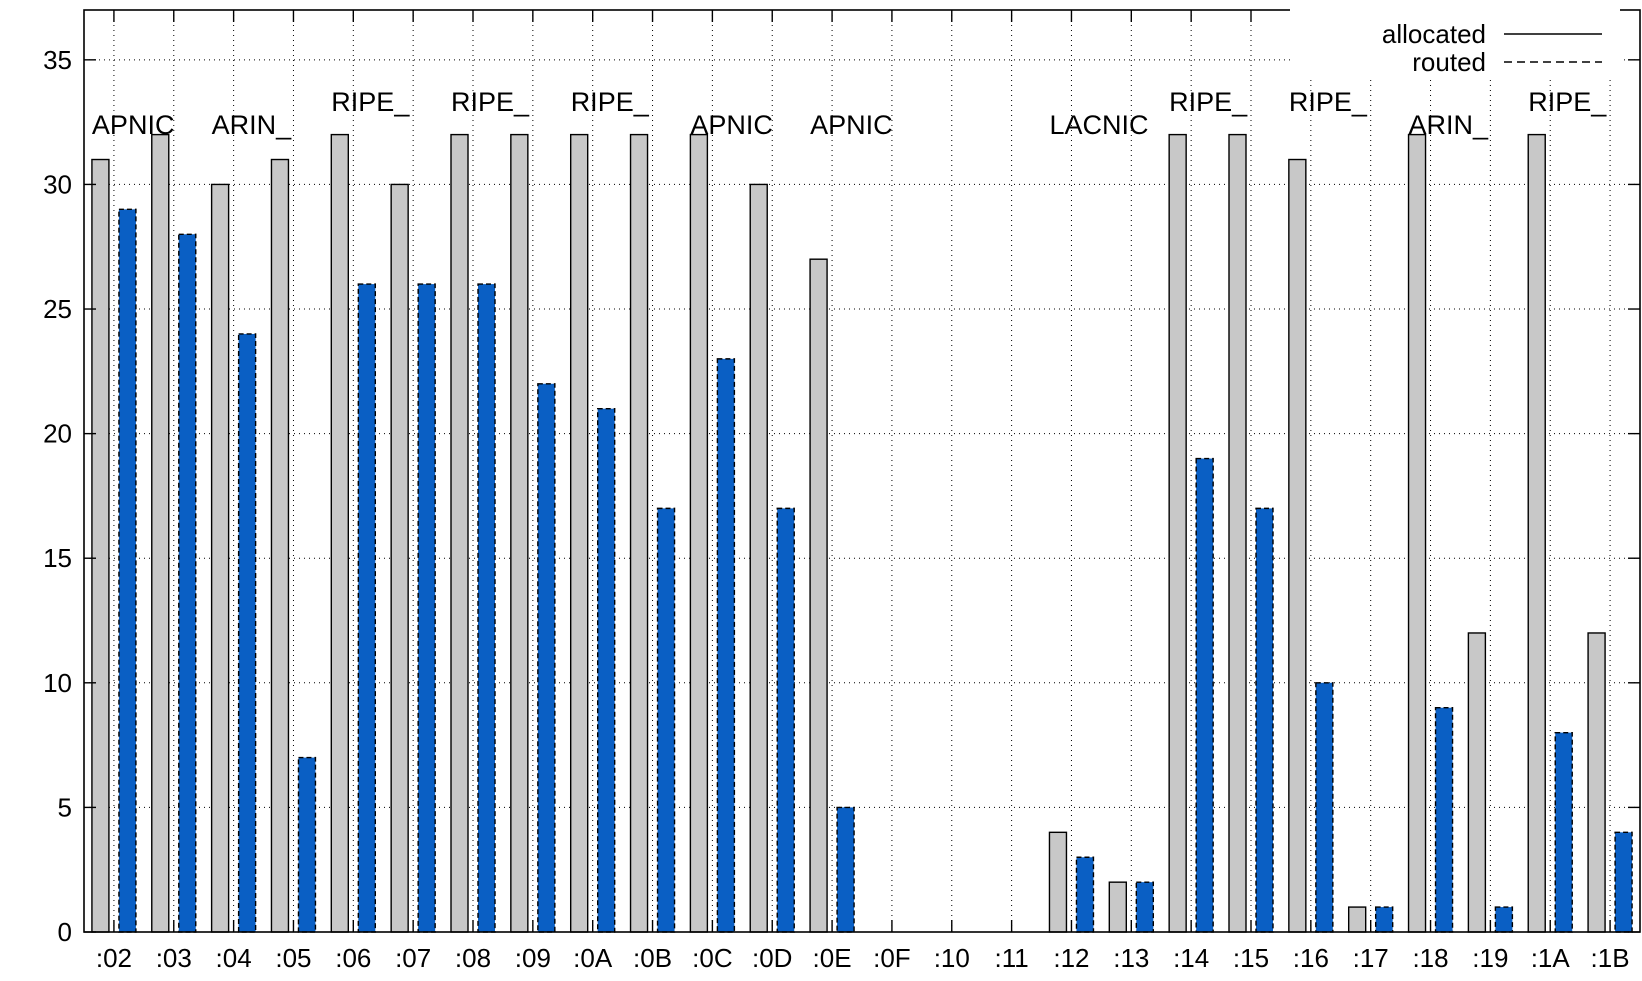  Describe the element at coordinates (1610, 958) in the screenshot. I see `x-tick-label: :1B` at that location.